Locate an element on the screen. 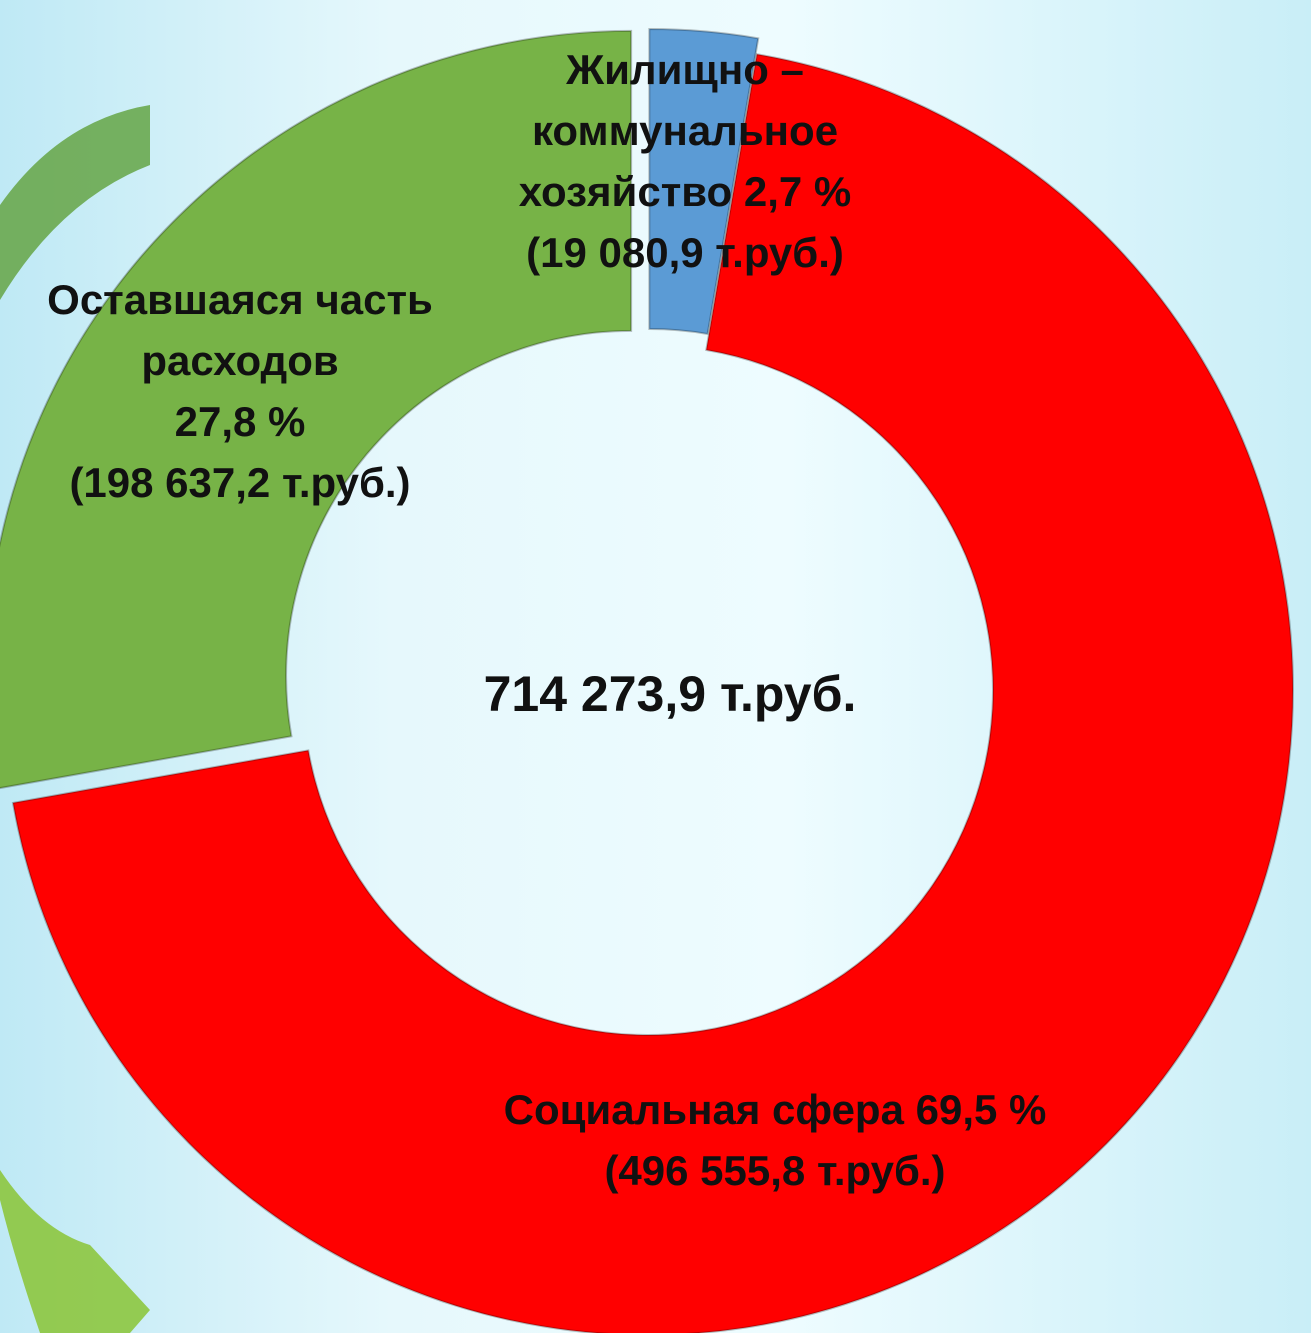  value-label: 2,7 % is located at coordinates (797, 191).